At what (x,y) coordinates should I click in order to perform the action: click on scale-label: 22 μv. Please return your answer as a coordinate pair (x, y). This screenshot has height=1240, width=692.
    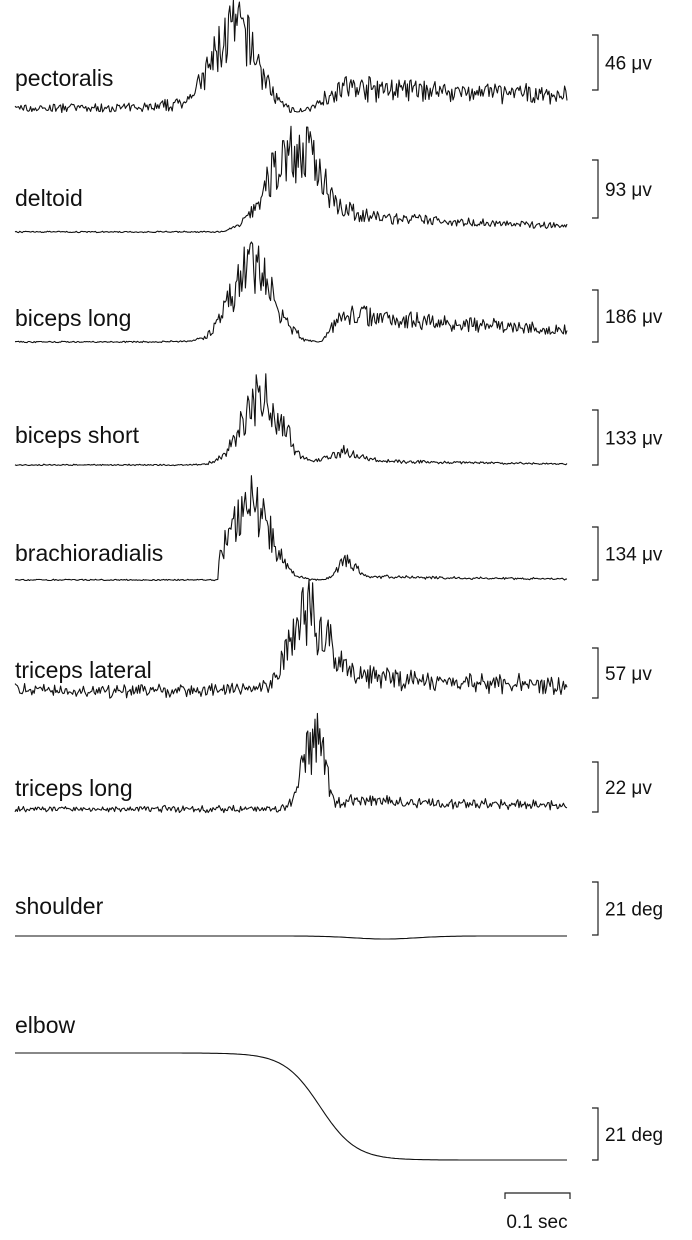
    Looking at the image, I should click on (628, 788).